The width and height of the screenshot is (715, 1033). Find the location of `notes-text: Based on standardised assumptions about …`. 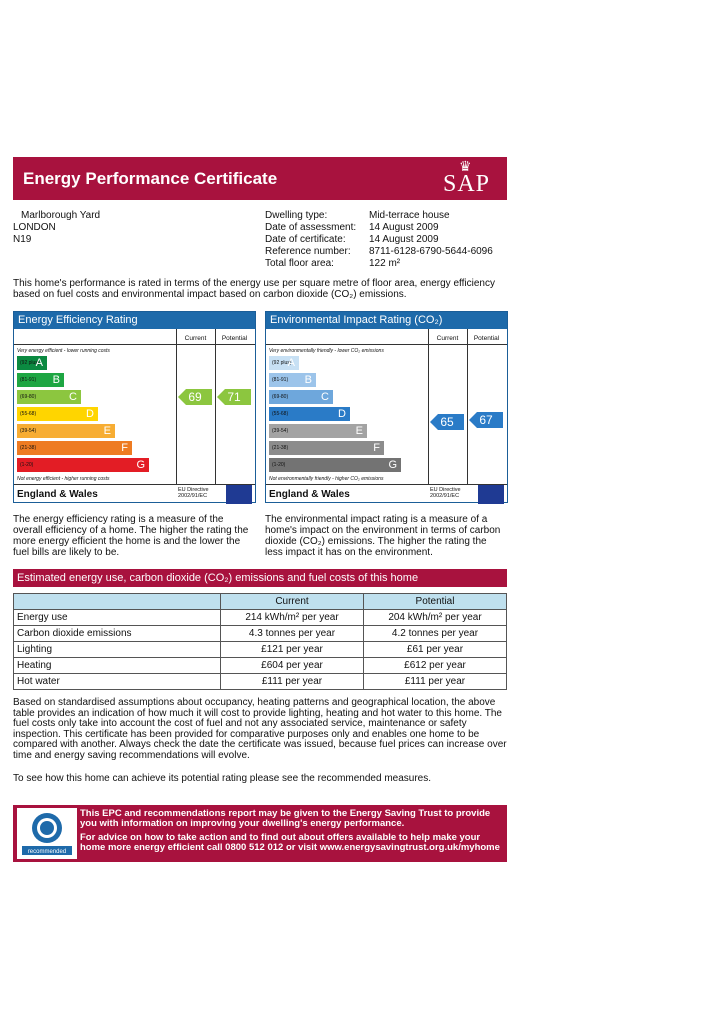

notes-text: Based on standardised assumptions about … is located at coordinates (260, 729).